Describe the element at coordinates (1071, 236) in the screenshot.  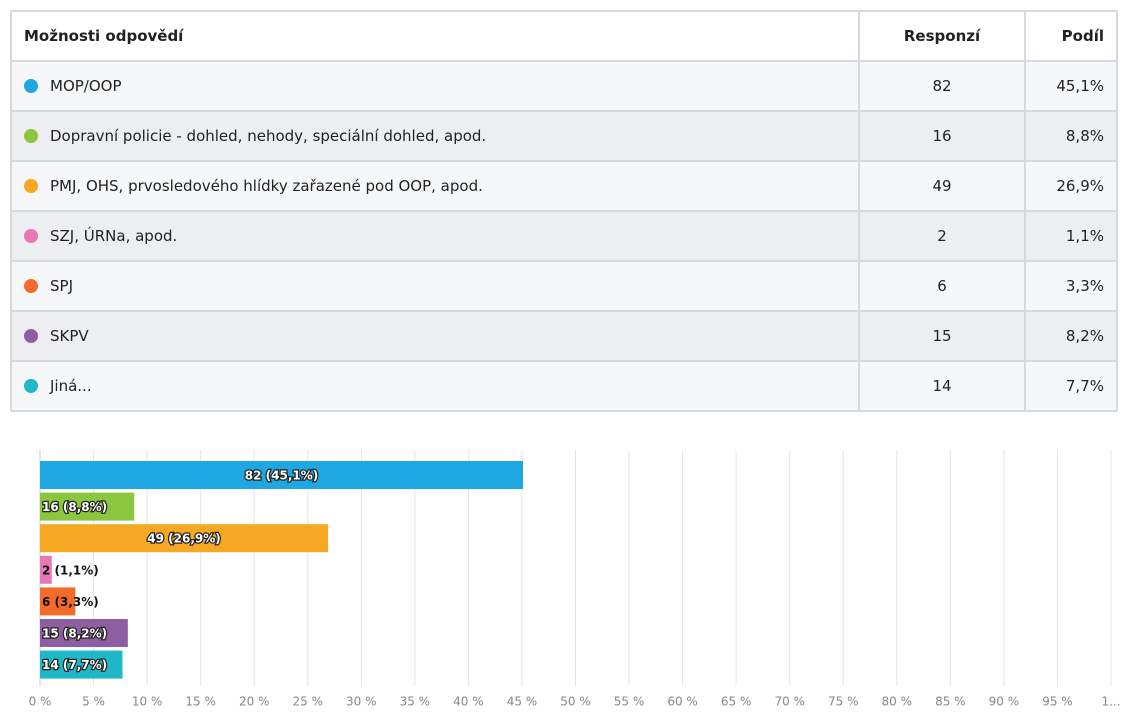
I see `share-cell: 1,1%` at that location.